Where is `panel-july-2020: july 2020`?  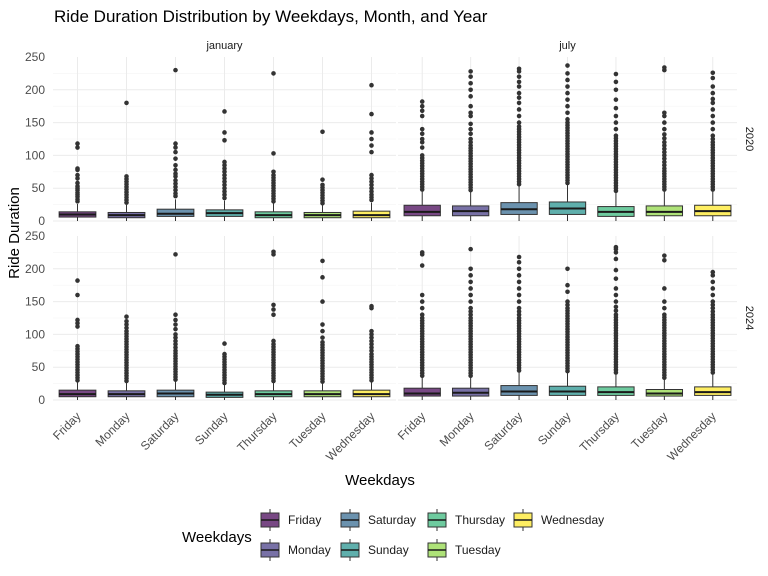 panel-july-2020: july 2020 is located at coordinates (576, 131).